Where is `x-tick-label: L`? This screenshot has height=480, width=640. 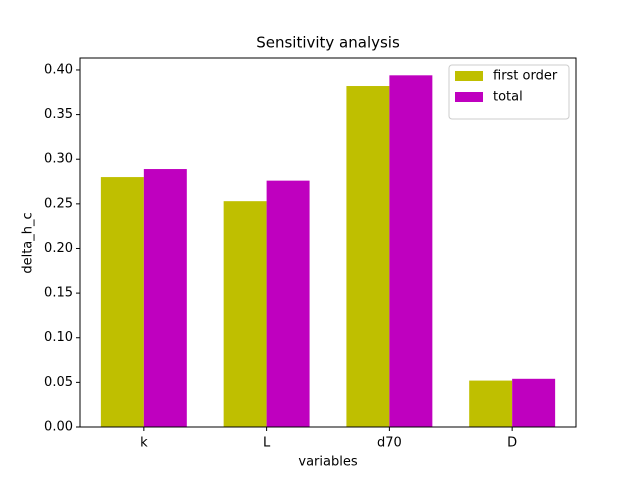 x-tick-label: L is located at coordinates (267, 443).